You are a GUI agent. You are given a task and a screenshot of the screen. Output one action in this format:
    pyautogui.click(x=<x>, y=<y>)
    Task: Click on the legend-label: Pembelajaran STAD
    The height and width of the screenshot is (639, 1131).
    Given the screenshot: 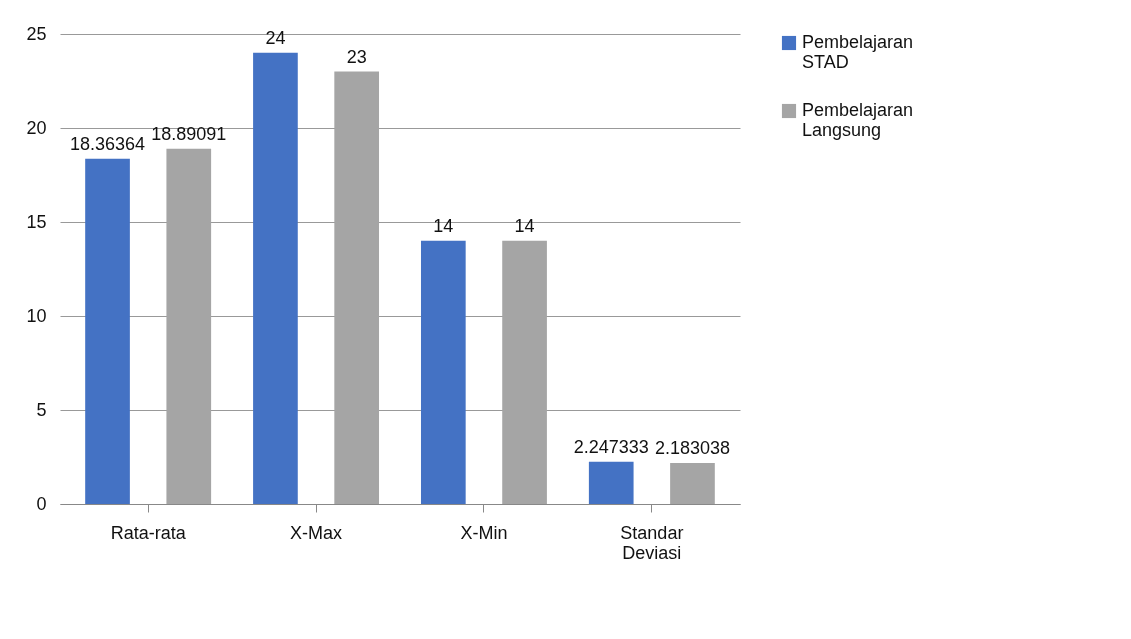 What is the action you would take?
    pyautogui.click(x=858, y=52)
    